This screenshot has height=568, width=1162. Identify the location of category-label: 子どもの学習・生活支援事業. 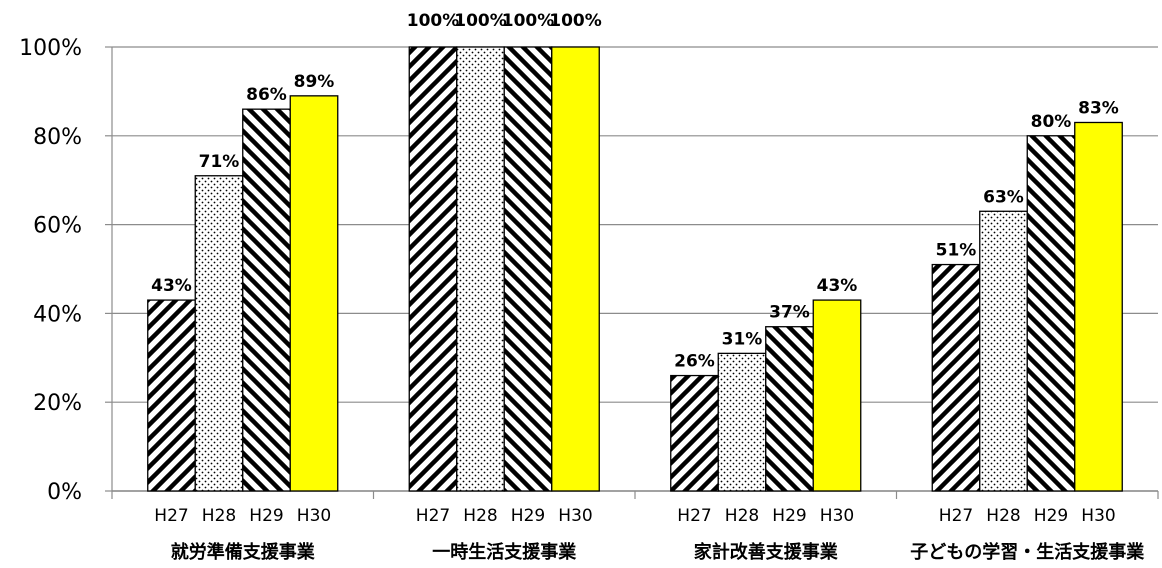
(1027, 552).